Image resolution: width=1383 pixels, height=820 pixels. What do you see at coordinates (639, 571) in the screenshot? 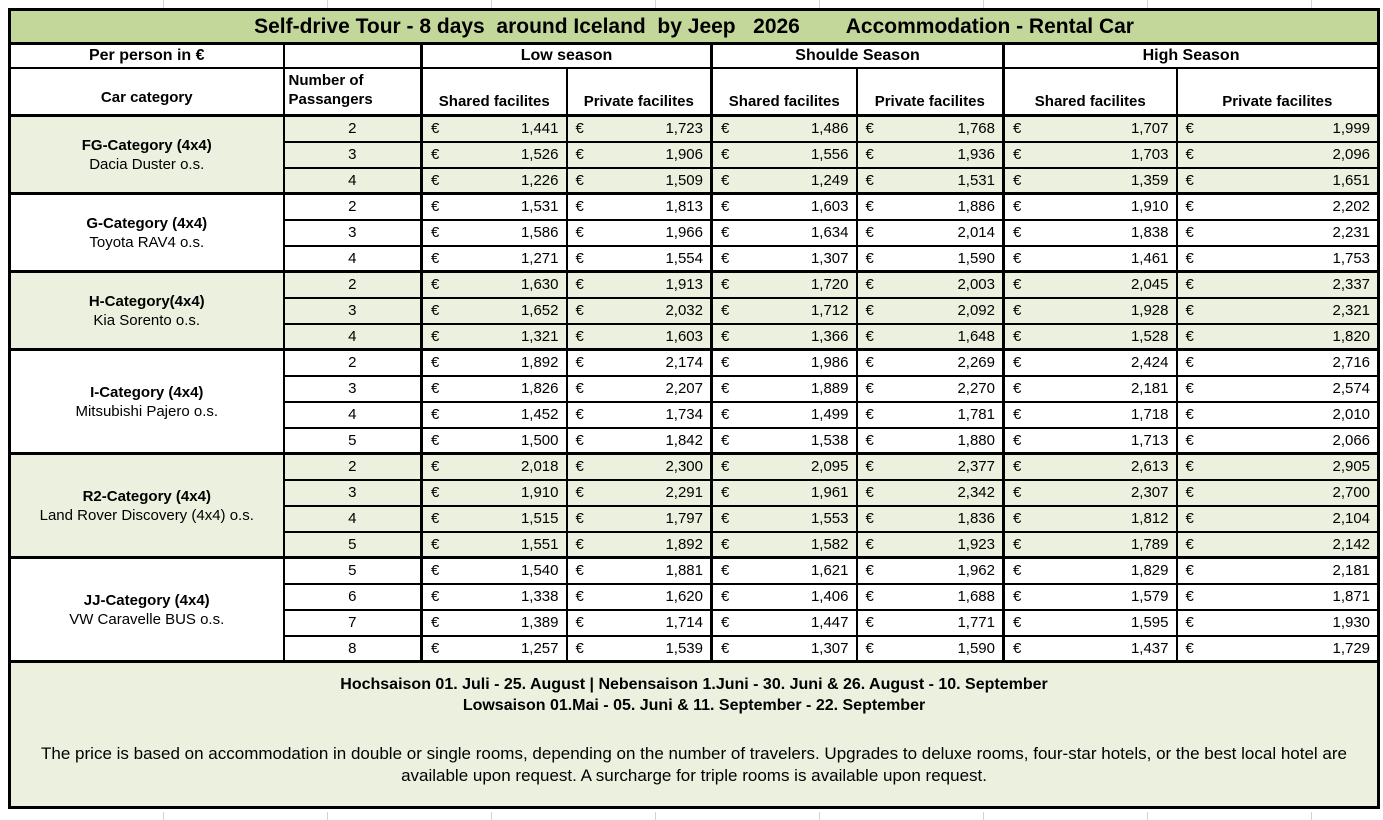
I see `price-cell: €1,881` at bounding box center [639, 571].